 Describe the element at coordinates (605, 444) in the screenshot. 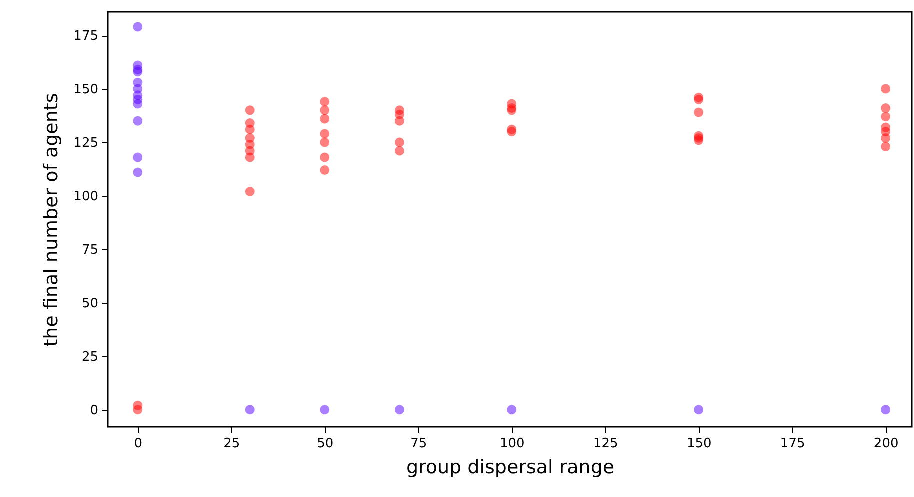

I see `x-tick-label: 125` at that location.